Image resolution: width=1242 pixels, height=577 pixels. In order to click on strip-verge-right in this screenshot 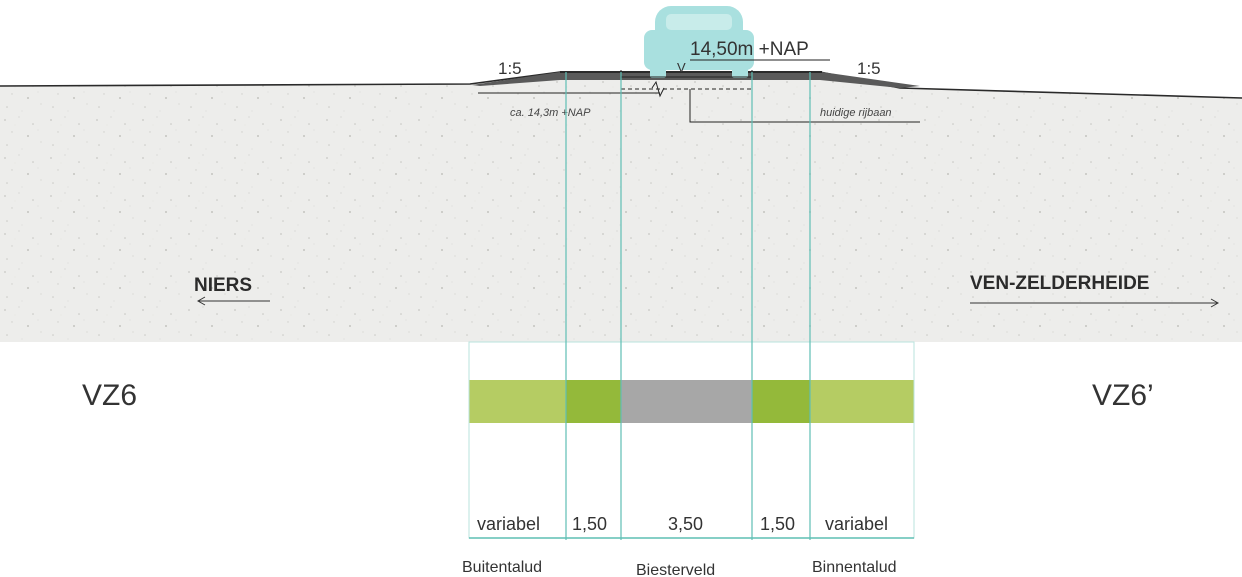, I will do `click(781, 401)`.